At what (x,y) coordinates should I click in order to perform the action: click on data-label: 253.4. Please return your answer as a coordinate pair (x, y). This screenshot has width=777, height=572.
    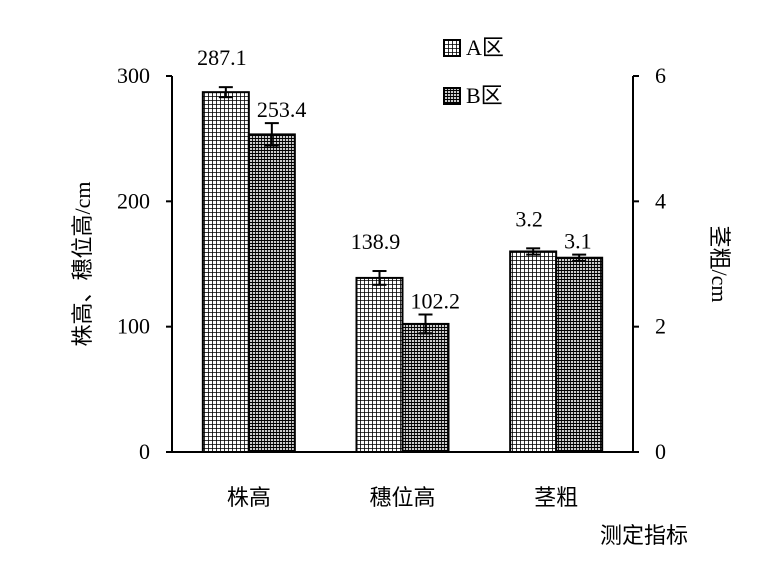
    Looking at the image, I should click on (282, 109).